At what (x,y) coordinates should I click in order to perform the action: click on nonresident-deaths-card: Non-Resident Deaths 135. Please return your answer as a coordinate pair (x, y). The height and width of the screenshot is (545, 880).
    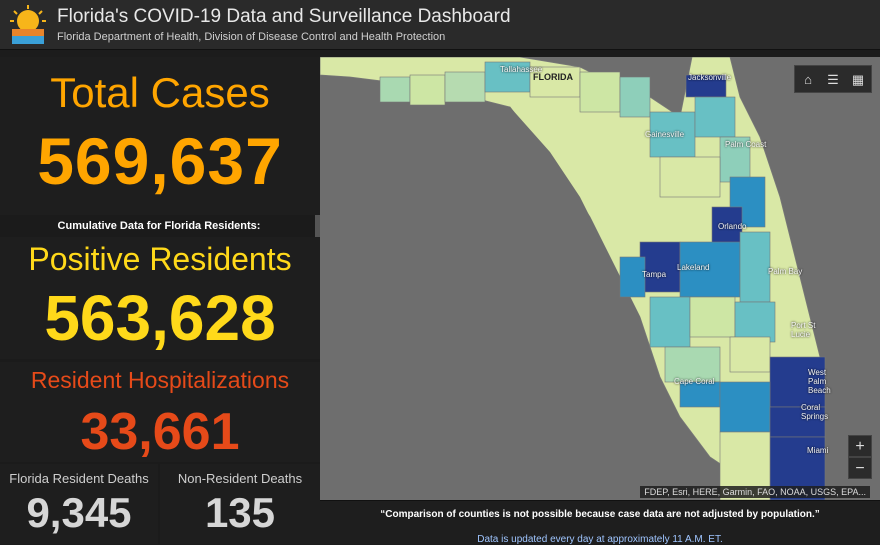
    Looking at the image, I should click on (240, 504).